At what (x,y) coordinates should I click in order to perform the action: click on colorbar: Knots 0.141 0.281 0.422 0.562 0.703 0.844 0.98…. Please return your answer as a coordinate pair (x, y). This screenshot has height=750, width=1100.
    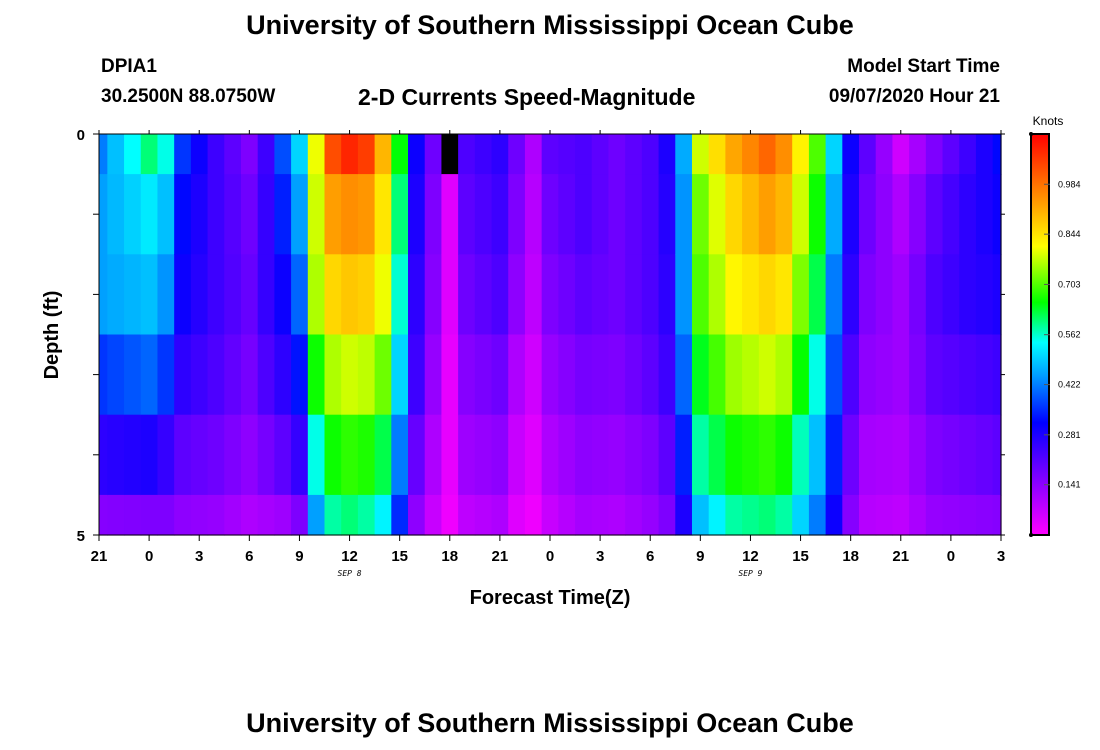
    Looking at the image, I should click on (1055, 325).